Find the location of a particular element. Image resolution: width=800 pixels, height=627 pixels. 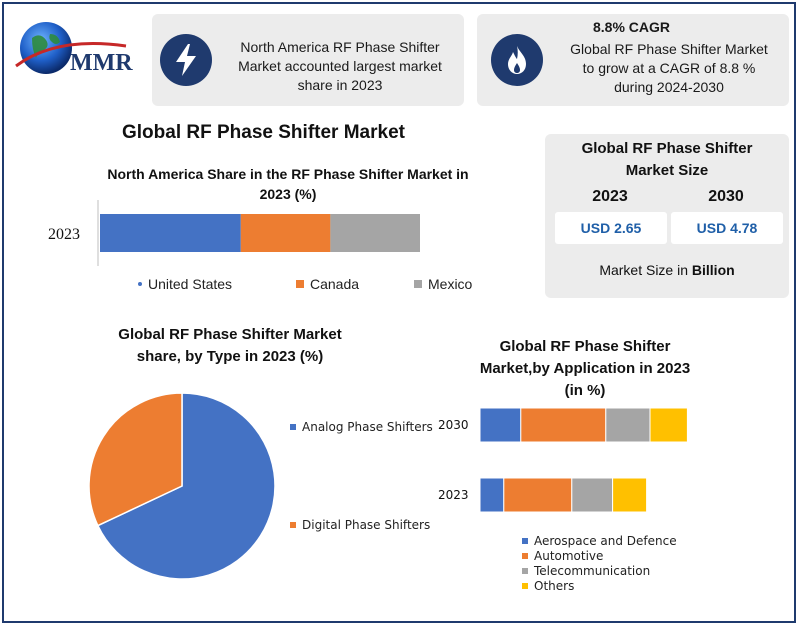

mmr-logo: MMR is located at coordinates (79, 51).